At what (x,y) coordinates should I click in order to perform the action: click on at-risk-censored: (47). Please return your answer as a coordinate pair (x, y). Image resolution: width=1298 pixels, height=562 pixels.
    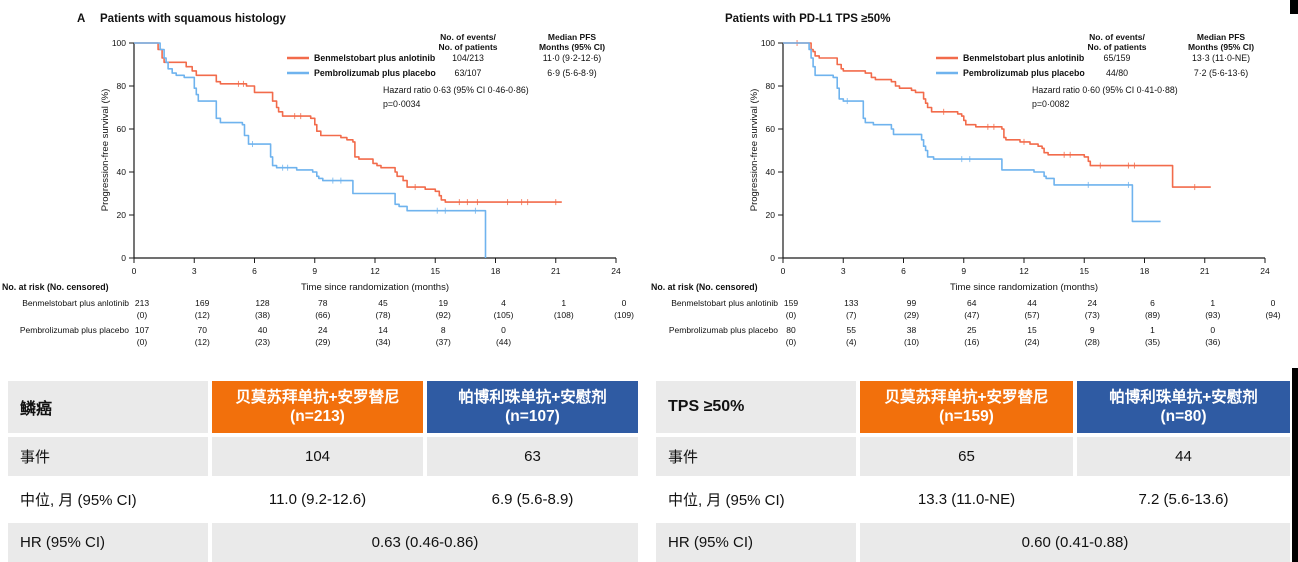
    Looking at the image, I should click on (971, 315).